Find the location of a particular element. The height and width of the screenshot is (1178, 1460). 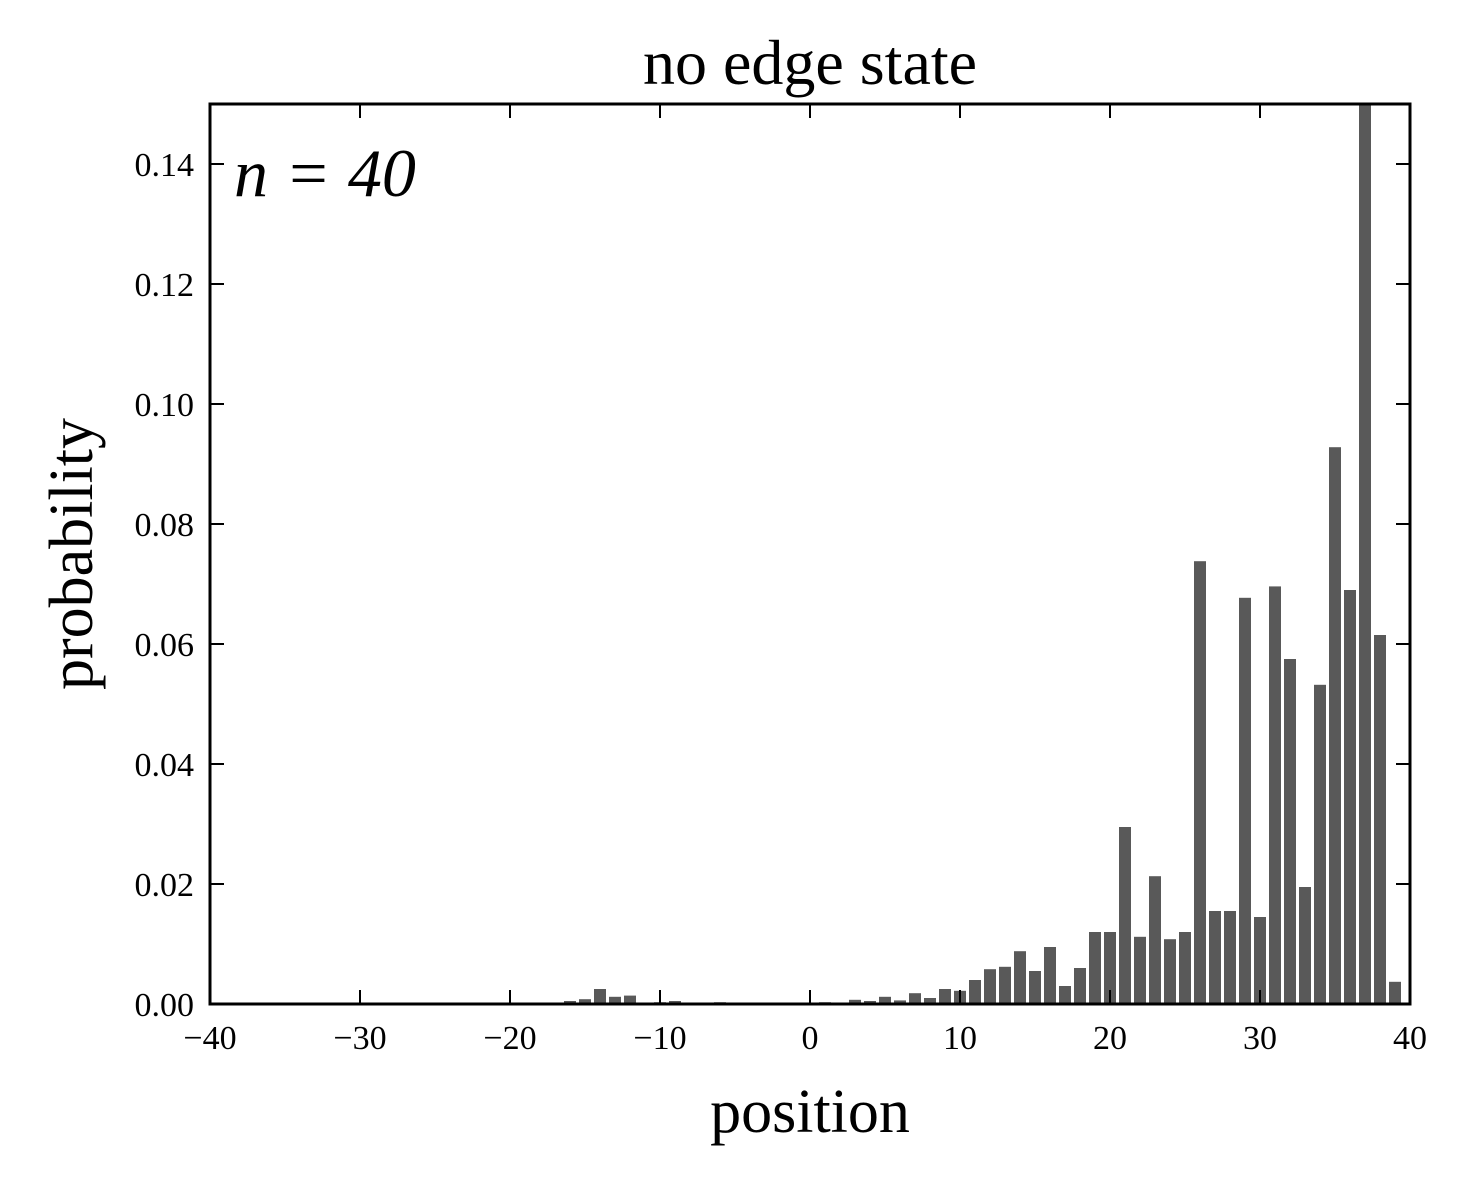

x-tick-label: −30 is located at coordinates (359, 1038).